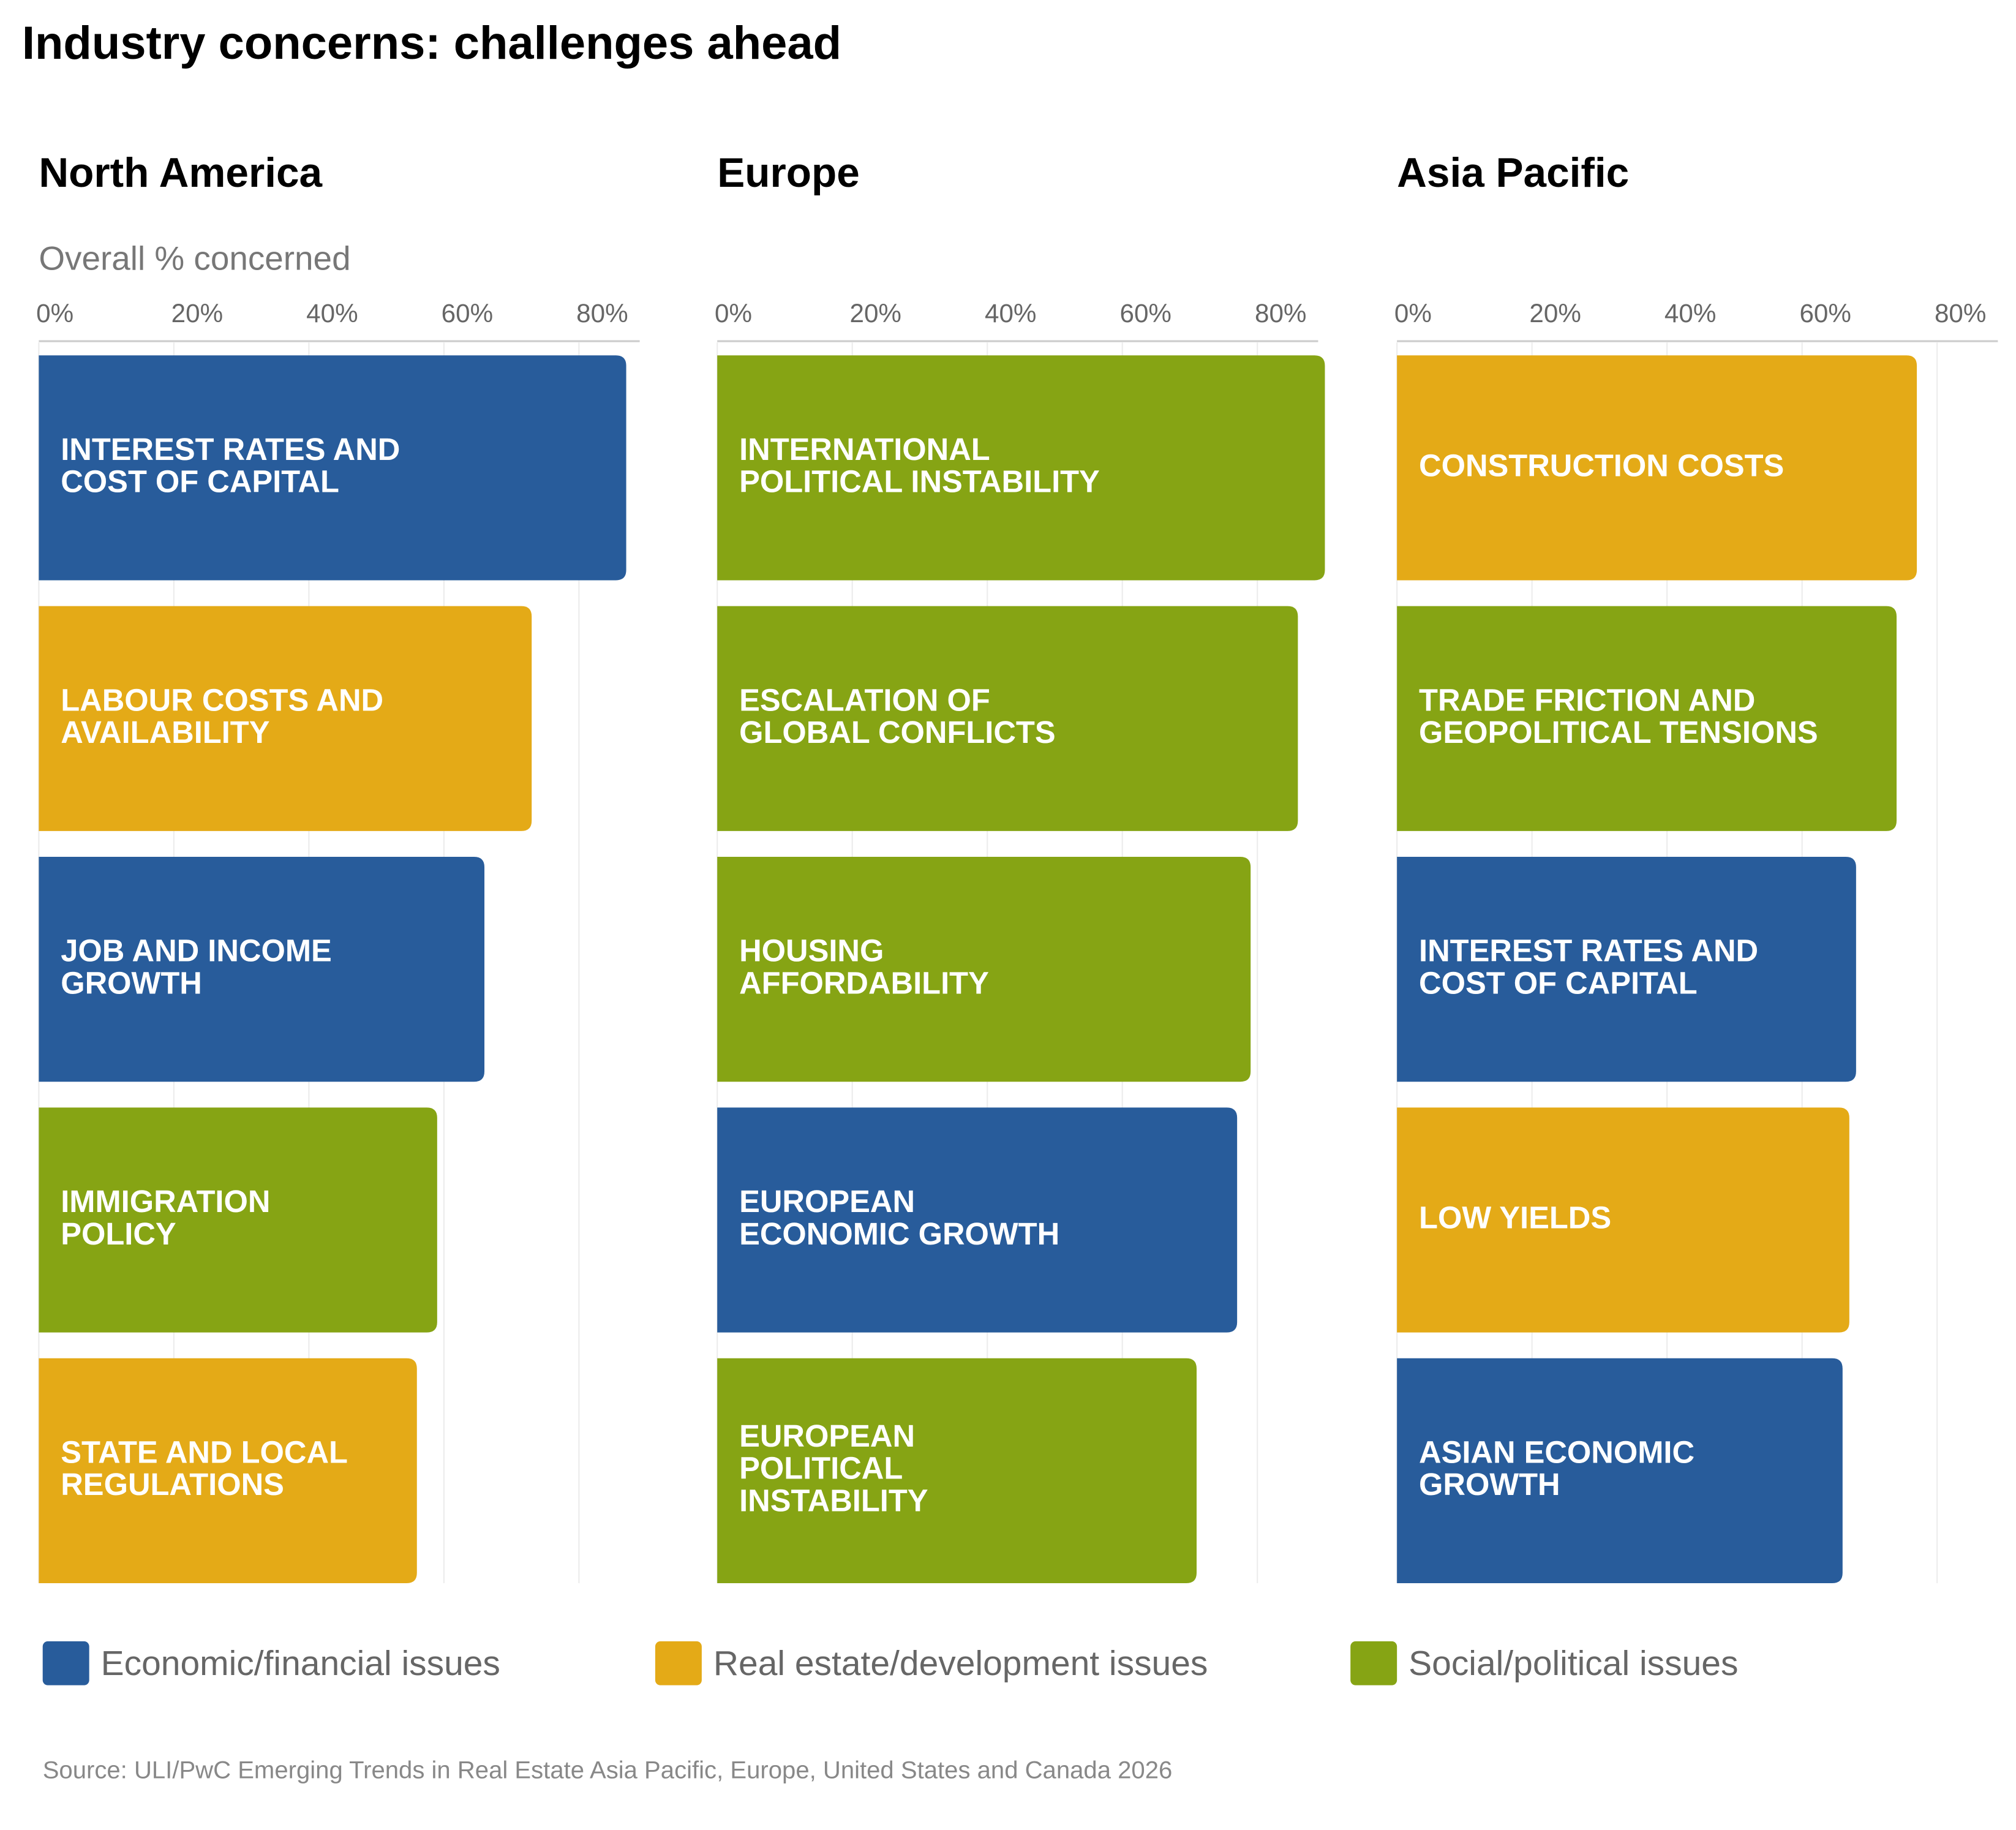 The width and height of the screenshot is (2016, 1830). I want to click on bar-label: INSTABILITY, so click(833, 1500).